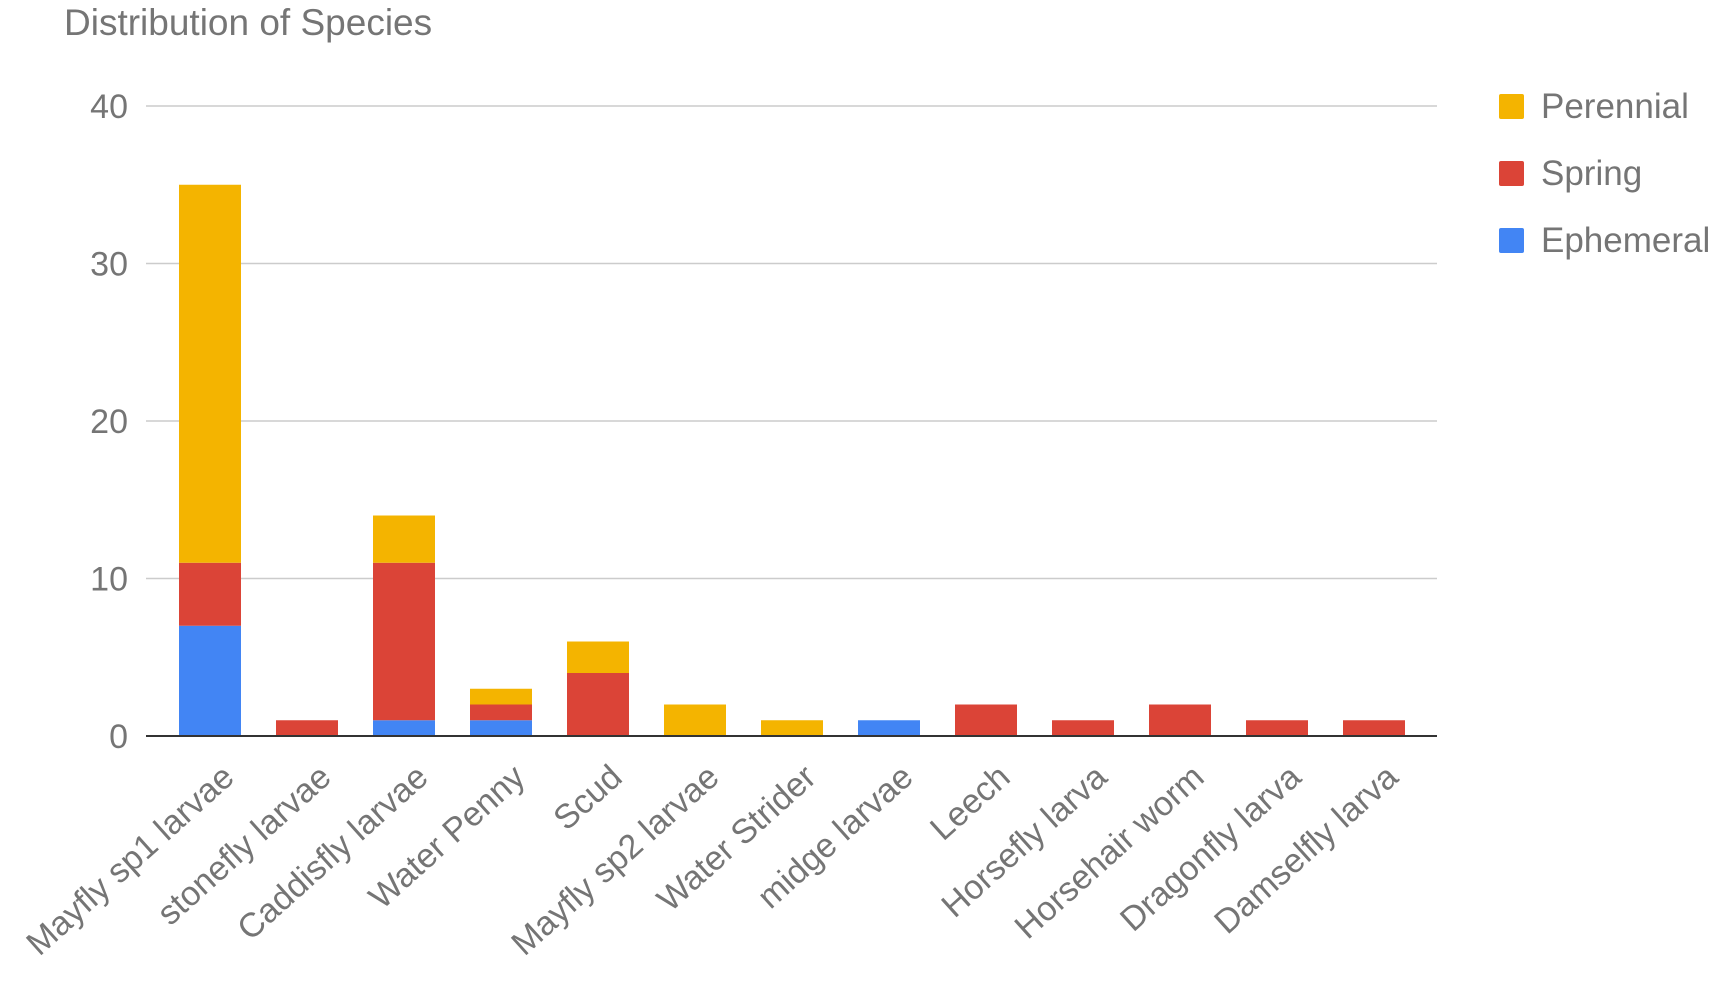 Image resolution: width=1723 pixels, height=984 pixels. I want to click on x-tick-label: Scud, so click(587, 798).